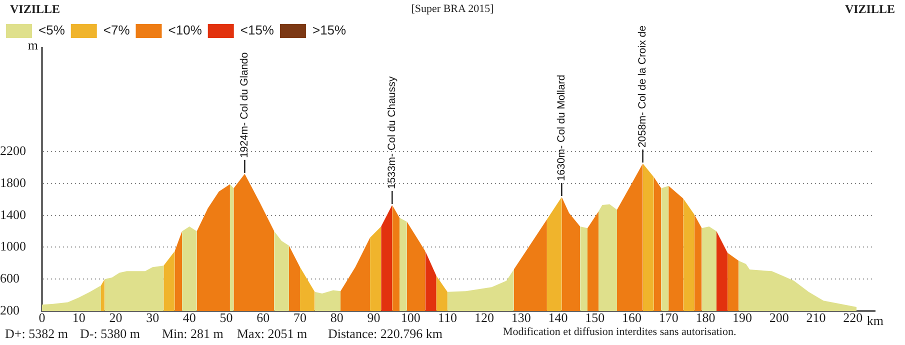 The image size is (905, 345). What do you see at coordinates (632, 318) in the screenshot?
I see `x-tick-label: 160` at bounding box center [632, 318].